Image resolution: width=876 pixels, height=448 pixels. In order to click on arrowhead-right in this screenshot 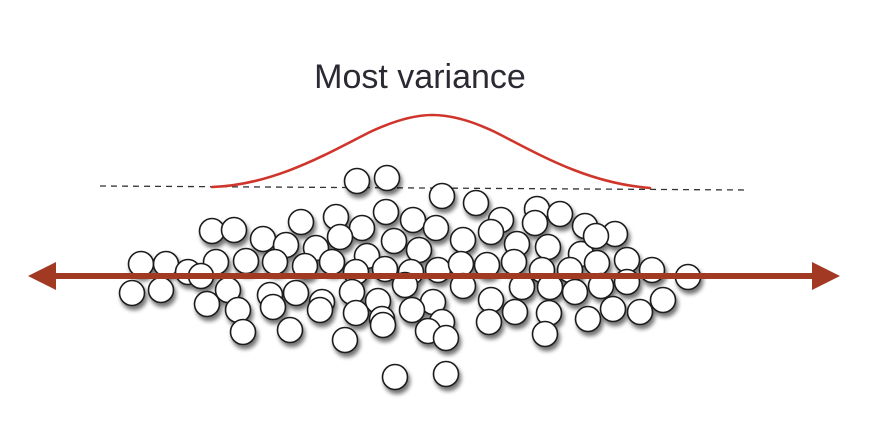, I will do `click(826, 276)`.